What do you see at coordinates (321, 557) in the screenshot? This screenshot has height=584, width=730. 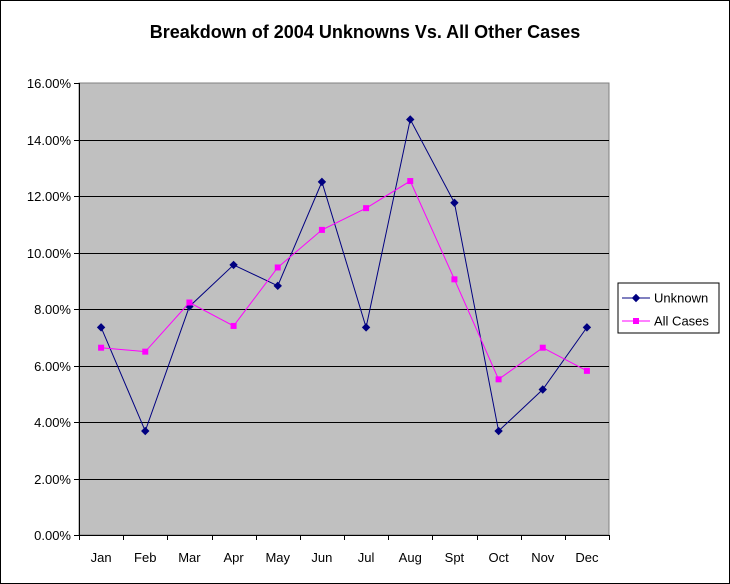 I see `x-tick-label: Jun` at bounding box center [321, 557].